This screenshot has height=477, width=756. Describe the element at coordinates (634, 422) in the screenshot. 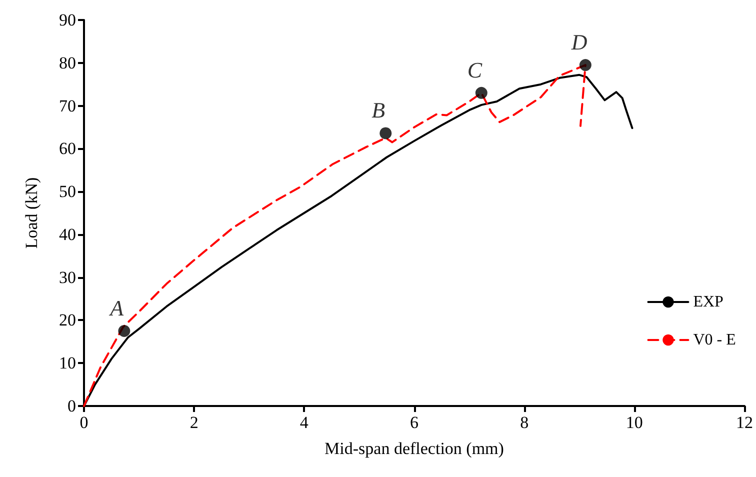

I see `x-tick-label: 10` at that location.